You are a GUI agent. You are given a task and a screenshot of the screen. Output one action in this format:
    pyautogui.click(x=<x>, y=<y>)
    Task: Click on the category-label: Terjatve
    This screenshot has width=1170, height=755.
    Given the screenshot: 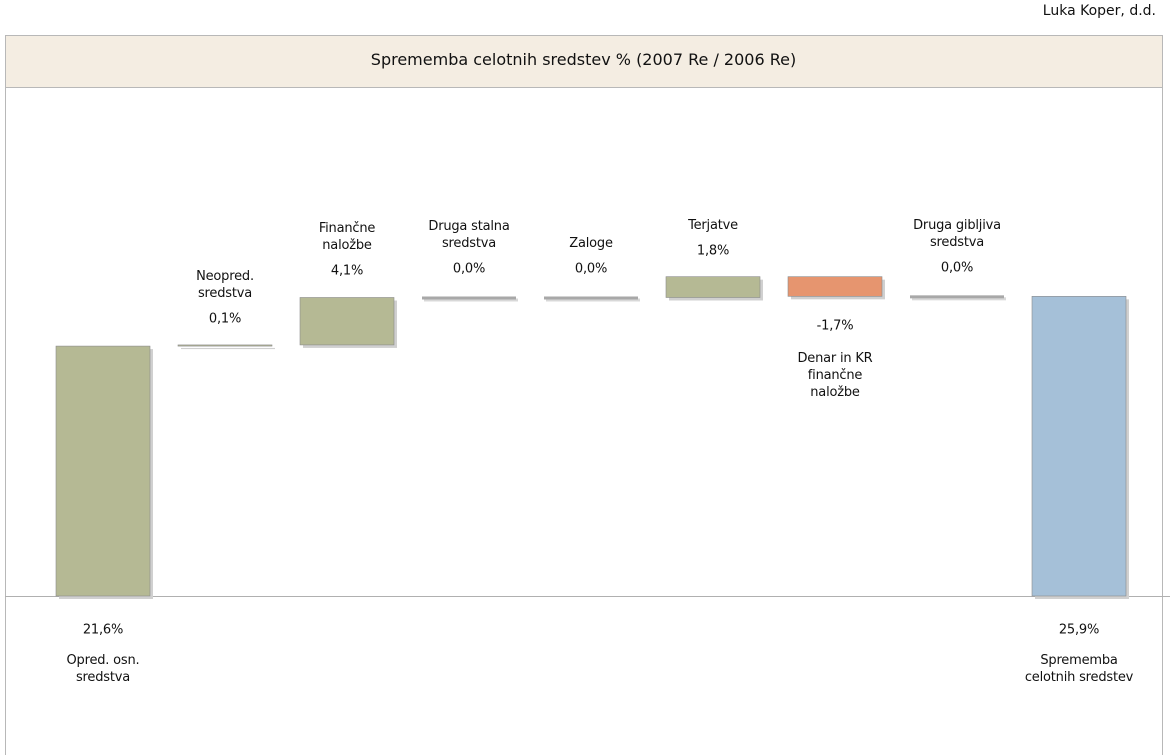 What is the action you would take?
    pyautogui.click(x=713, y=225)
    